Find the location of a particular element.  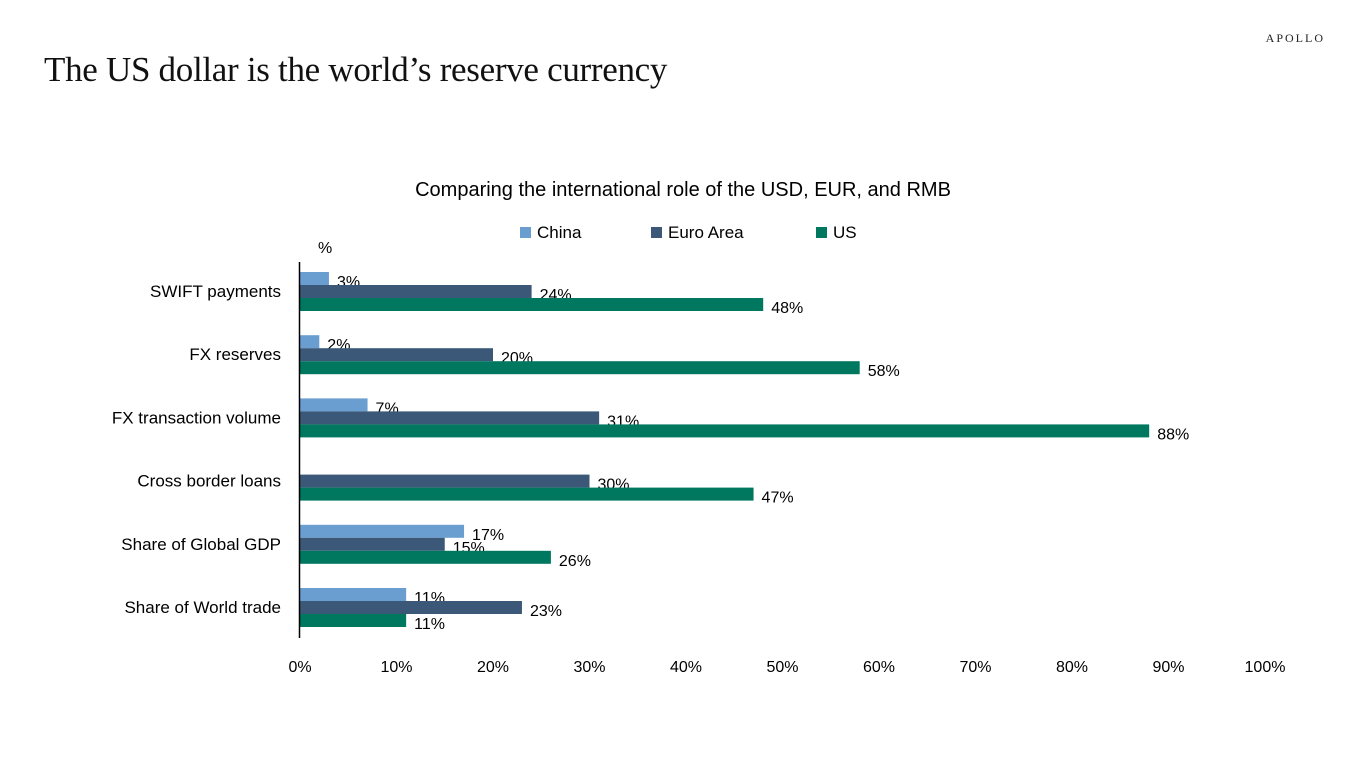

legend-label-us: US is located at coordinates (845, 232).